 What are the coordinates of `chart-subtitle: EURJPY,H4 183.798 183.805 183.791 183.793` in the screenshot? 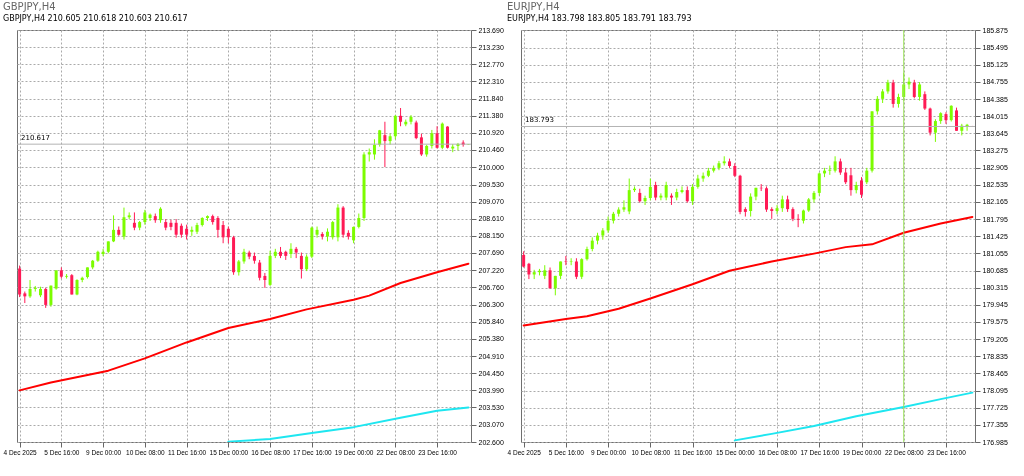 It's located at (599, 18).